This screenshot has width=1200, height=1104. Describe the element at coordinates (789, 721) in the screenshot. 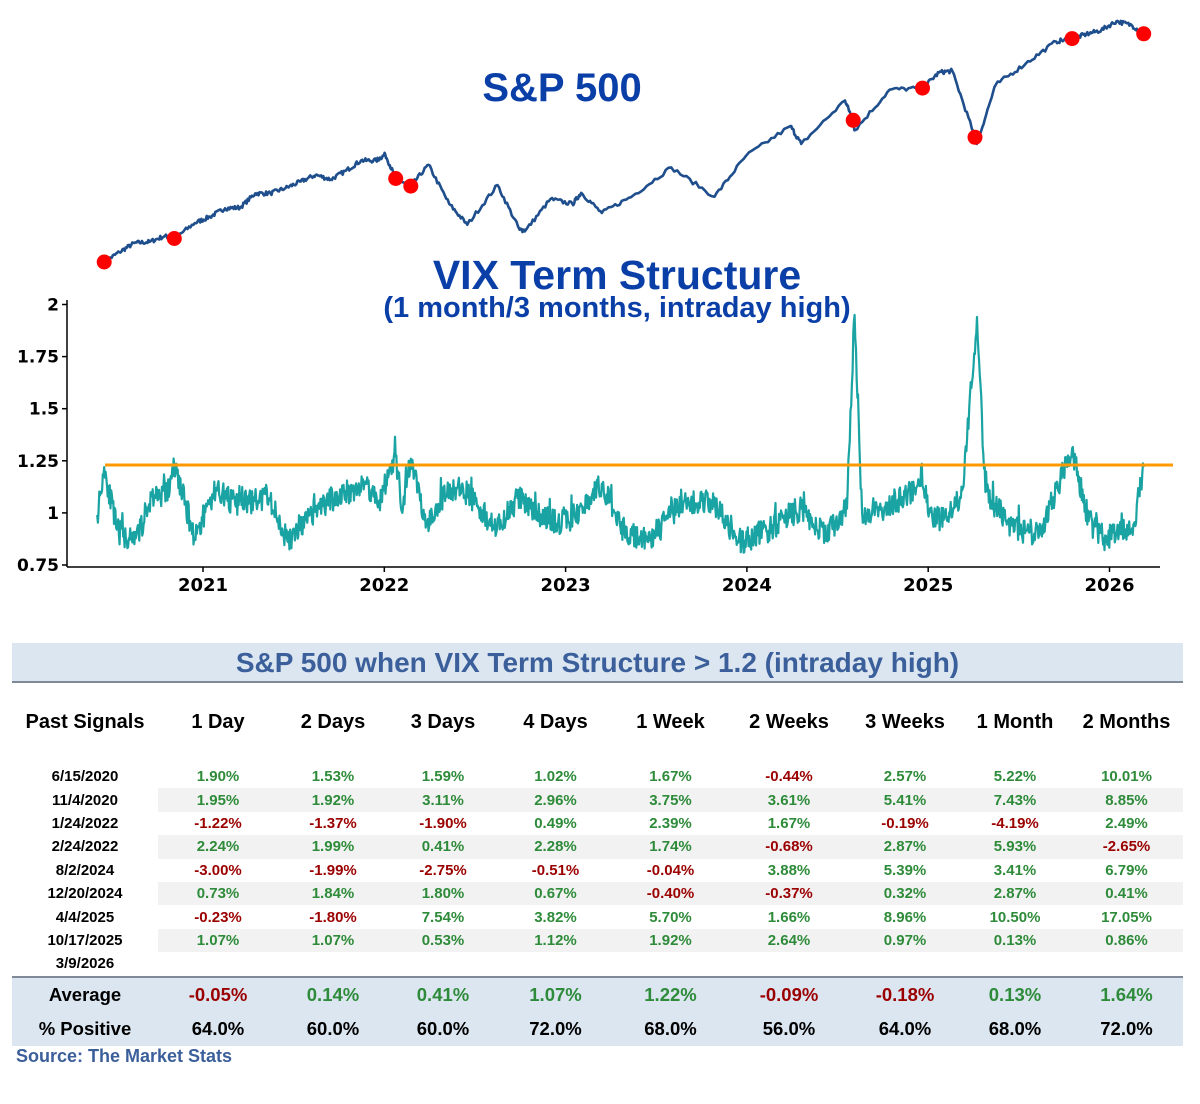

I see `header-period: 2 Weeks` at that location.